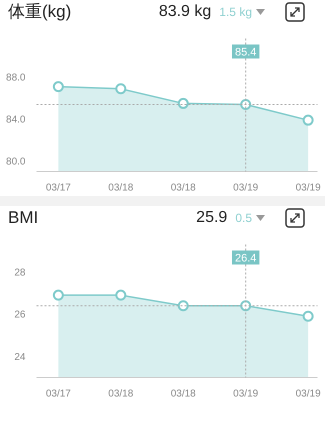  I want to click on y-tick-label: 84.0, so click(16, 120).